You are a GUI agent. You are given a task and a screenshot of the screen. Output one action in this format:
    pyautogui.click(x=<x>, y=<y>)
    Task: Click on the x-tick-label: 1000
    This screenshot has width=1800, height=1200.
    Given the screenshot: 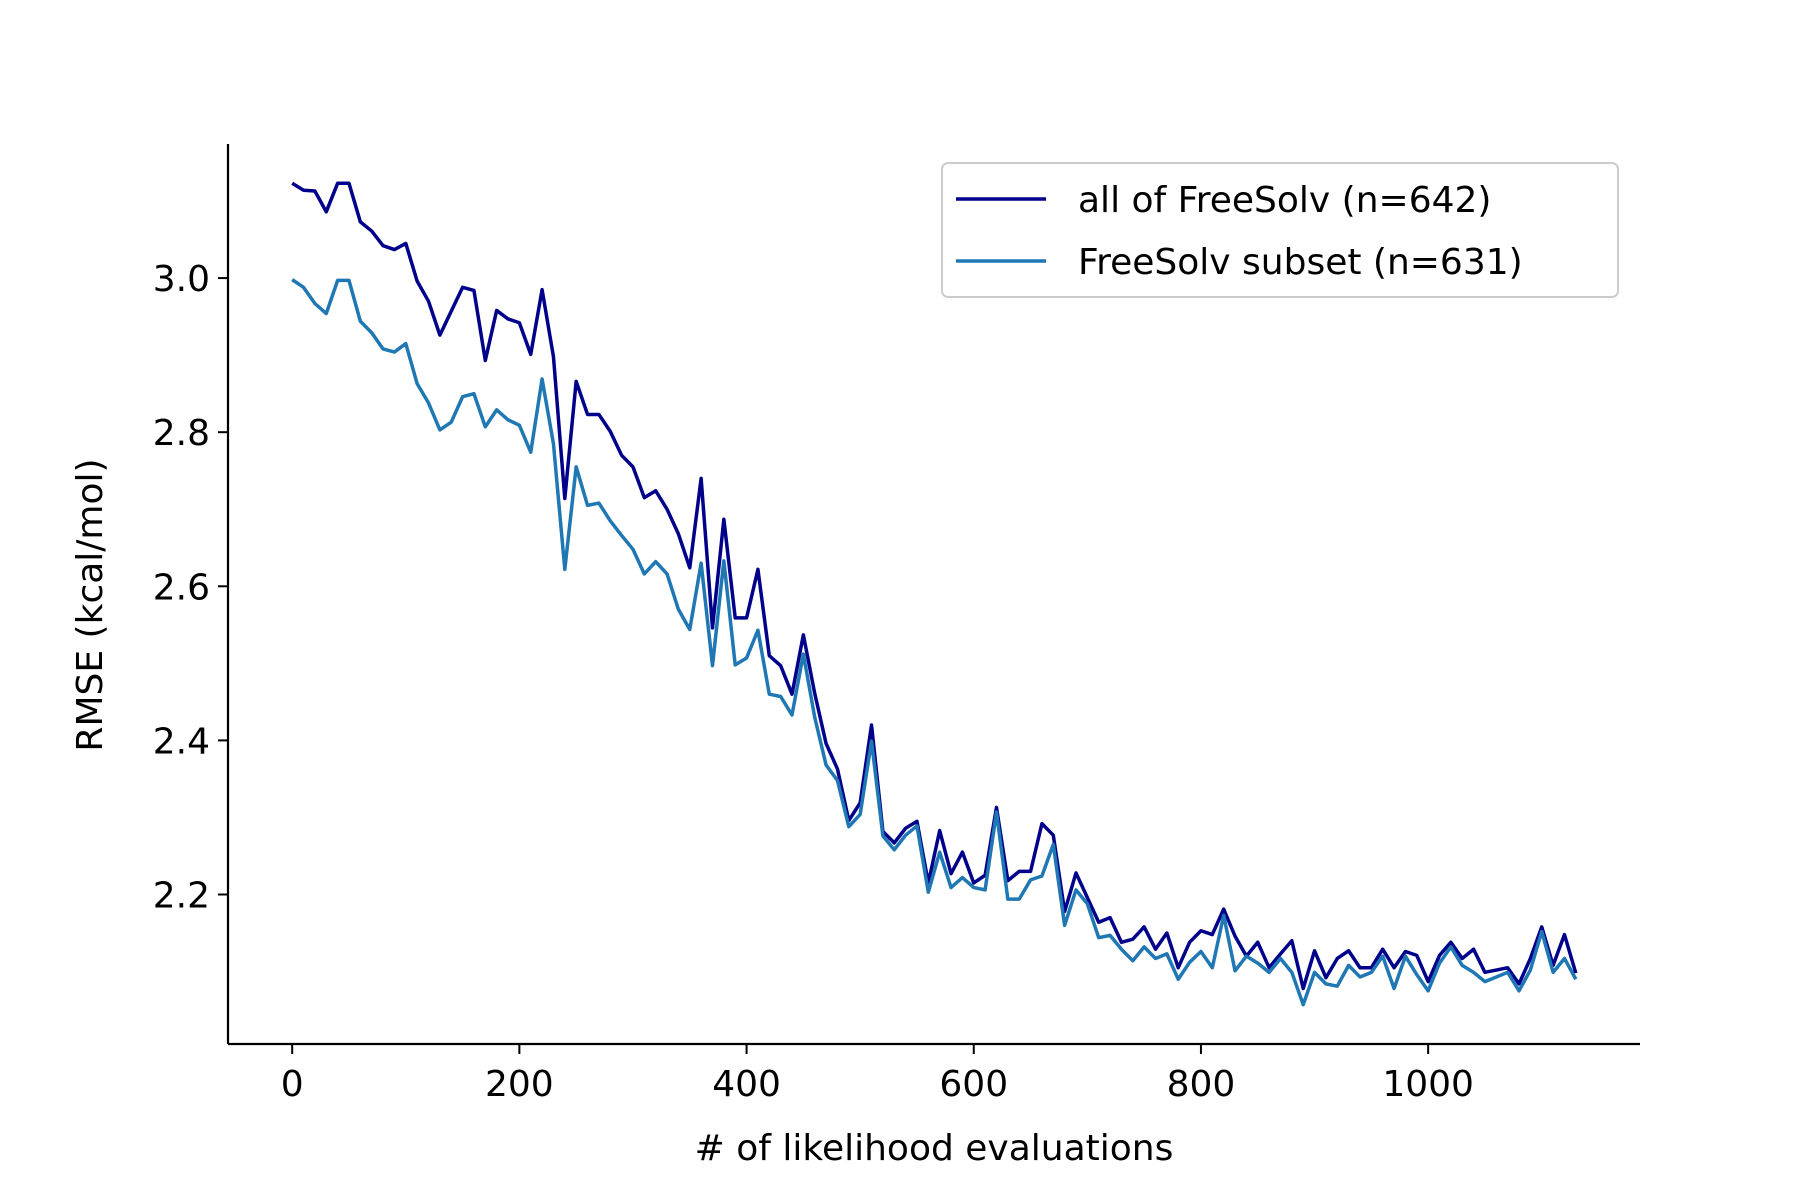 What is the action you would take?
    pyautogui.click(x=1428, y=1084)
    